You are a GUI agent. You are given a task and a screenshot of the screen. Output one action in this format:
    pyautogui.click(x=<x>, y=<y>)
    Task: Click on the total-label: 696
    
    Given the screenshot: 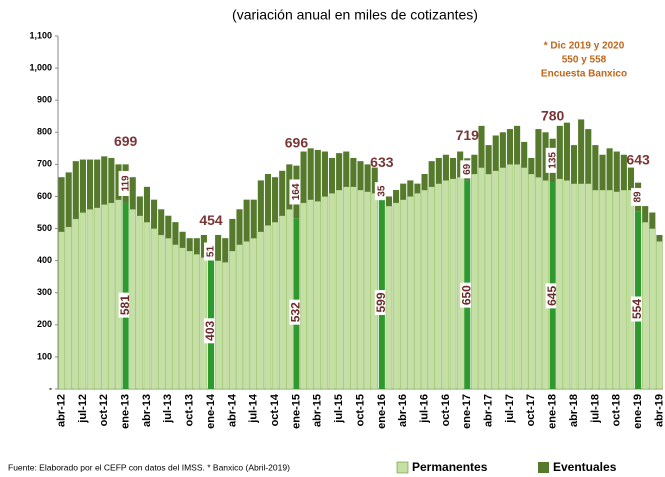 What is the action you would take?
    pyautogui.click(x=297, y=142)
    